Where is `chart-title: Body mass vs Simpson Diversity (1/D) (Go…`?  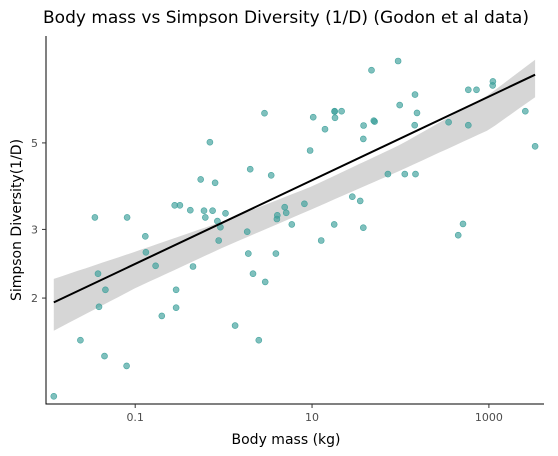
chart-title: Body mass vs Simpson Diversity (1/D) (Go… is located at coordinates (286, 18).